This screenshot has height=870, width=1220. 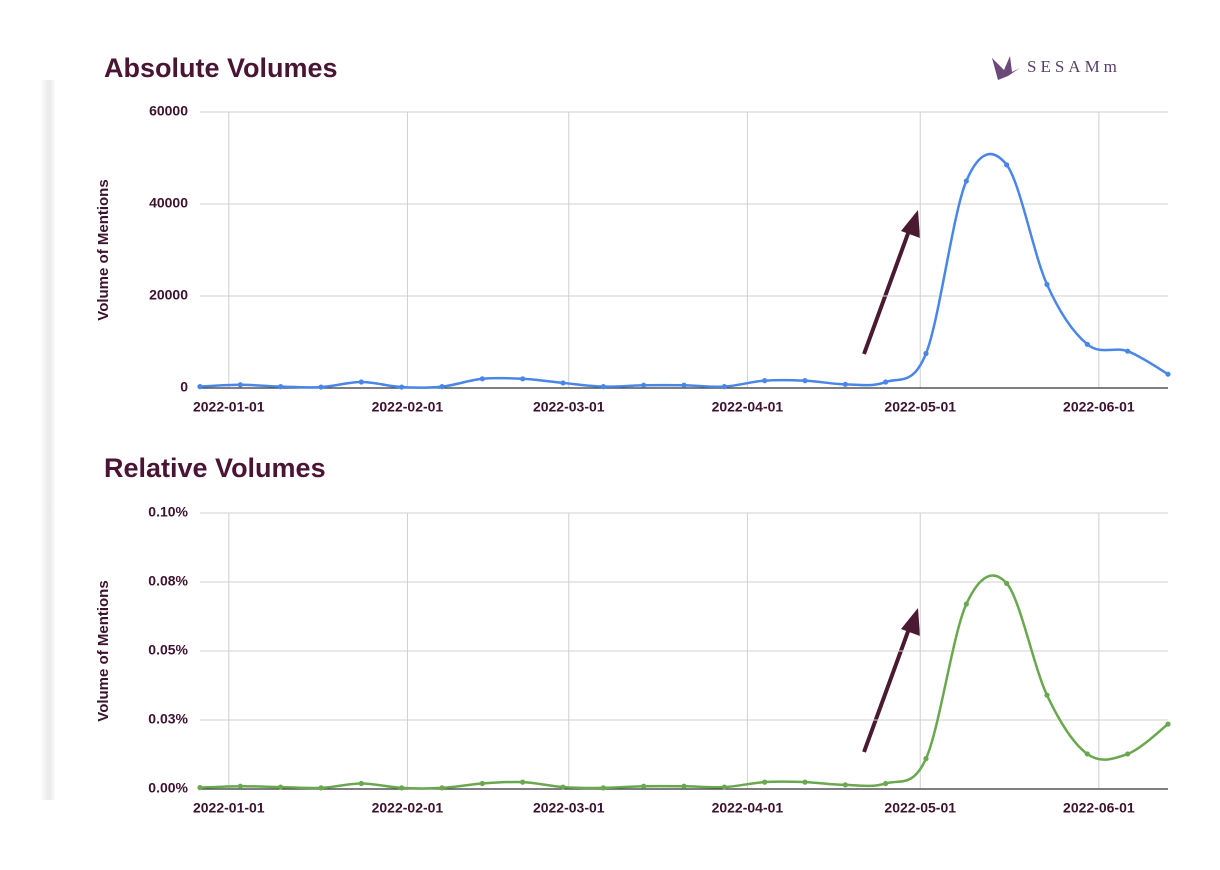 I want to click on y-tick-label: 0.00%, so click(x=168, y=788).